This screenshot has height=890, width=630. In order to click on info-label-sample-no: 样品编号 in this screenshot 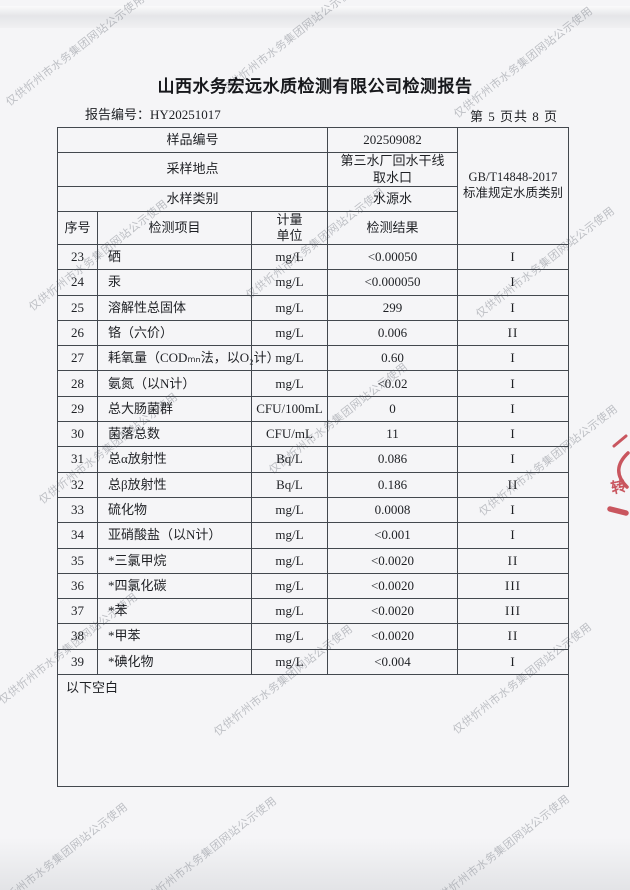, I will do `click(193, 140)`.